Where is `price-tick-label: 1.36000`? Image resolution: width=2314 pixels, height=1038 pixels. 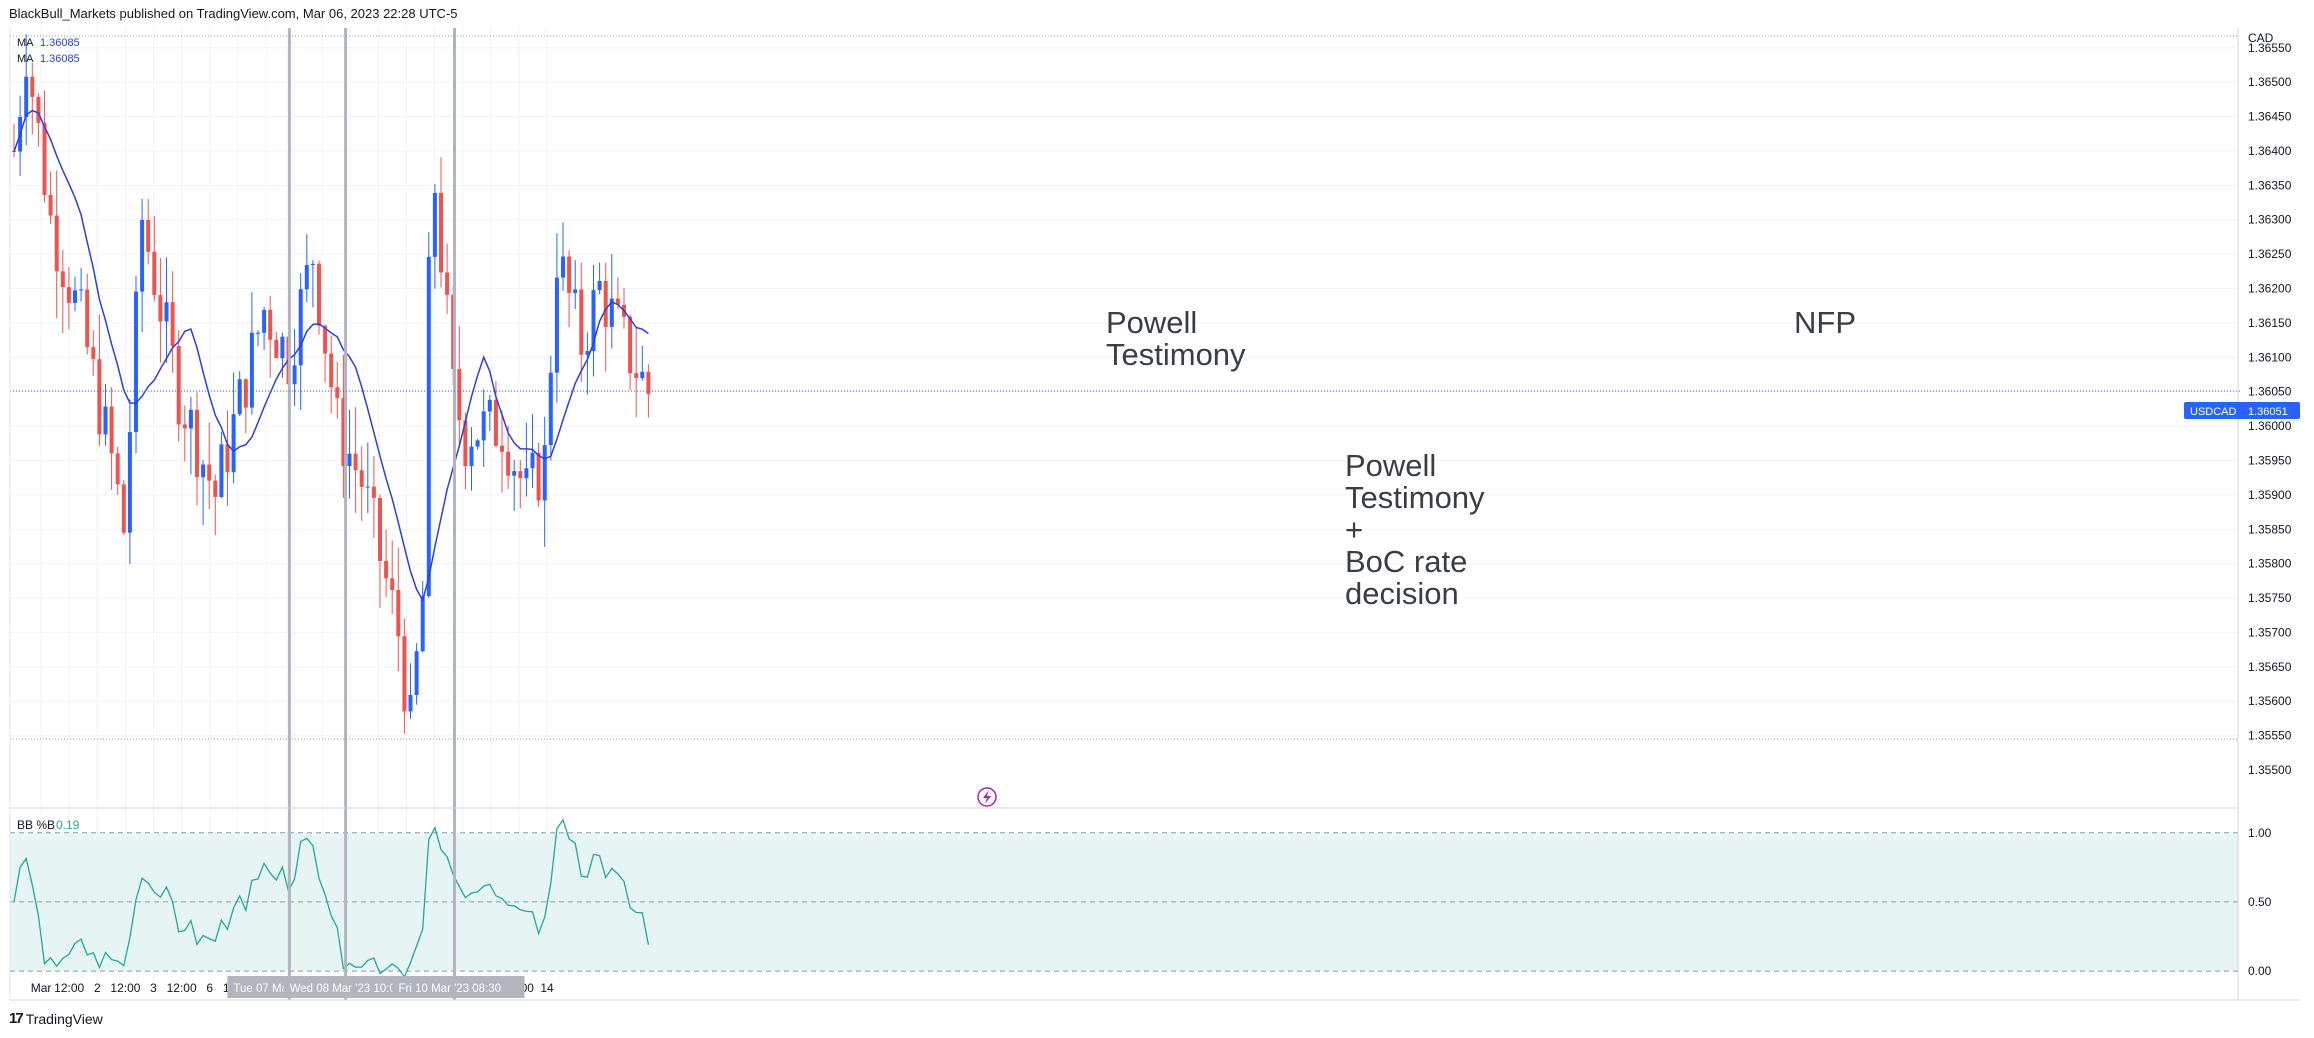
price-tick-label: 1.36000 is located at coordinates (2270, 426).